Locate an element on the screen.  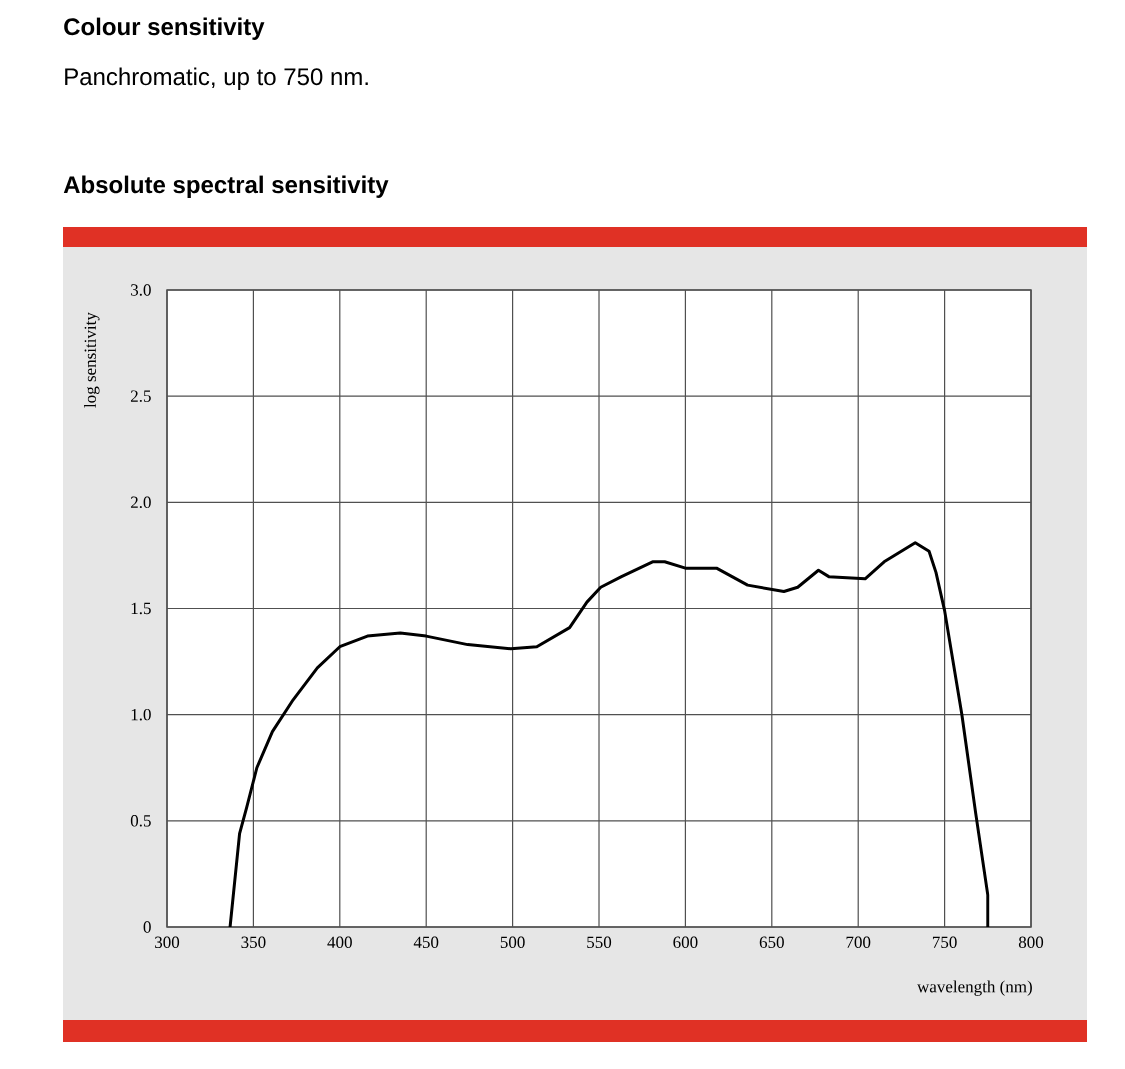
y-tick-label: 1.5 is located at coordinates (141, 608).